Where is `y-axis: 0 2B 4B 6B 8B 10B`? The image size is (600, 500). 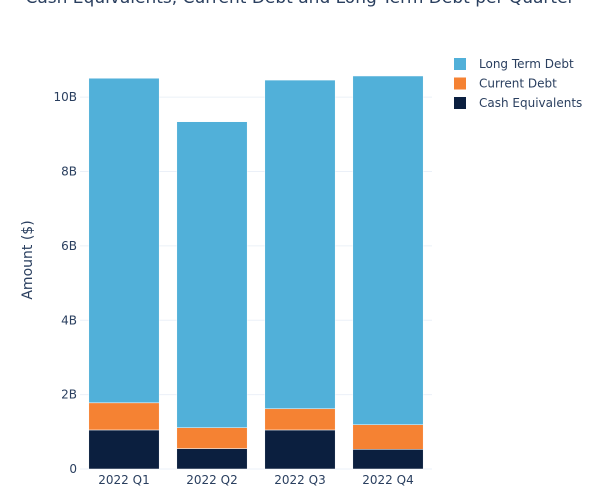 y-axis: 0 2B 4B 6B 8B 10B is located at coordinates (65, 283).